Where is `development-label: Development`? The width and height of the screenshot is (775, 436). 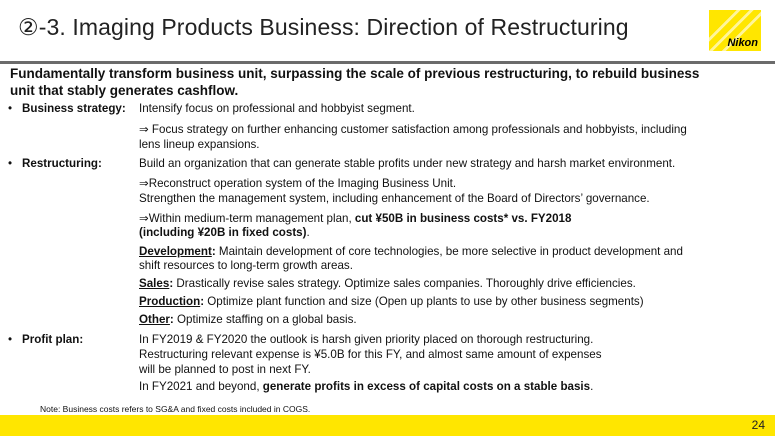 development-label: Development is located at coordinates (175, 251).